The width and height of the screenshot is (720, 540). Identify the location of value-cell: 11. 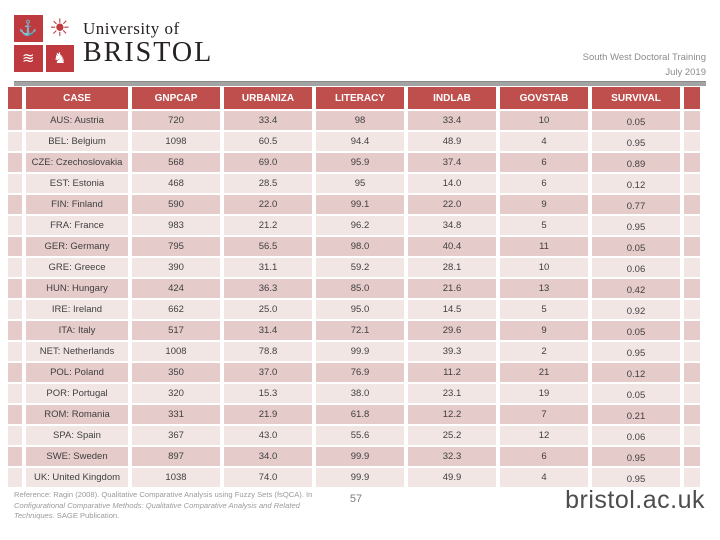
(544, 246).